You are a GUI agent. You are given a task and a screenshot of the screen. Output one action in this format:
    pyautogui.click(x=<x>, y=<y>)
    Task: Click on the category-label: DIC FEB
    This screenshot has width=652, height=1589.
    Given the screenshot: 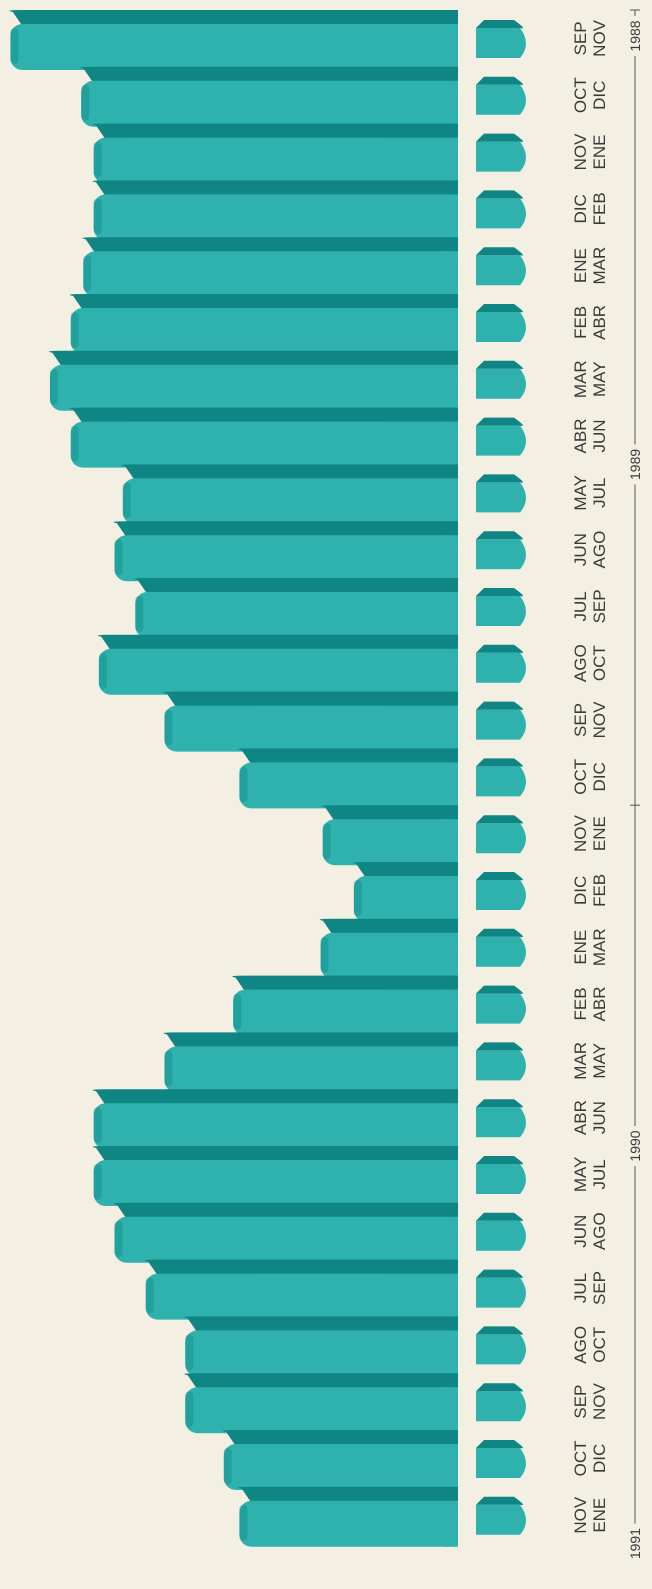 What is the action you would take?
    pyautogui.click(x=590, y=208)
    